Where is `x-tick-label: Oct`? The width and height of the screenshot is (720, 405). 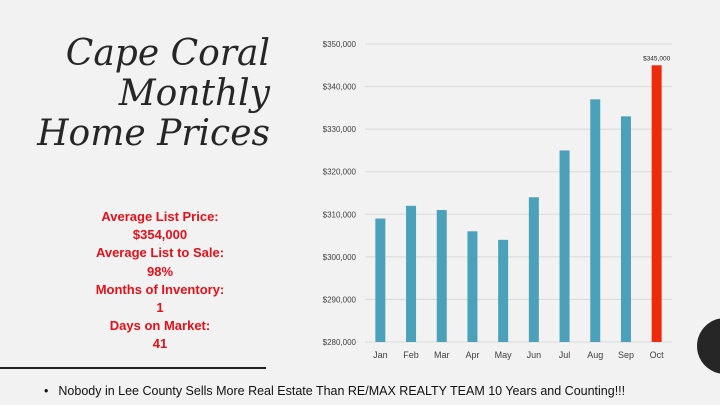
x-tick-label: Oct is located at coordinates (657, 355).